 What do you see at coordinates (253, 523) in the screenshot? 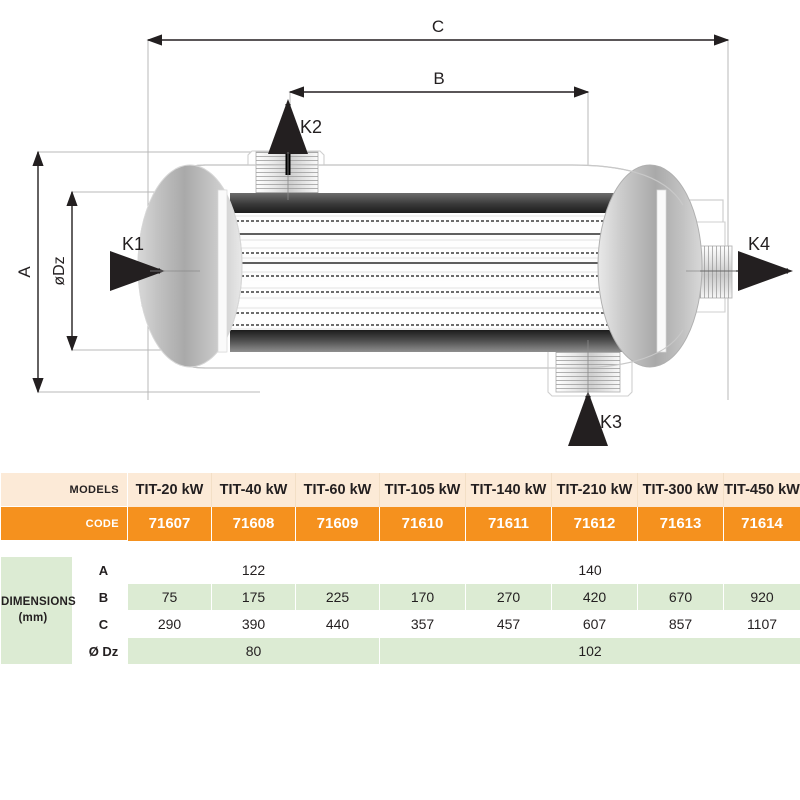
I see `code-cell: 71608` at bounding box center [253, 523].